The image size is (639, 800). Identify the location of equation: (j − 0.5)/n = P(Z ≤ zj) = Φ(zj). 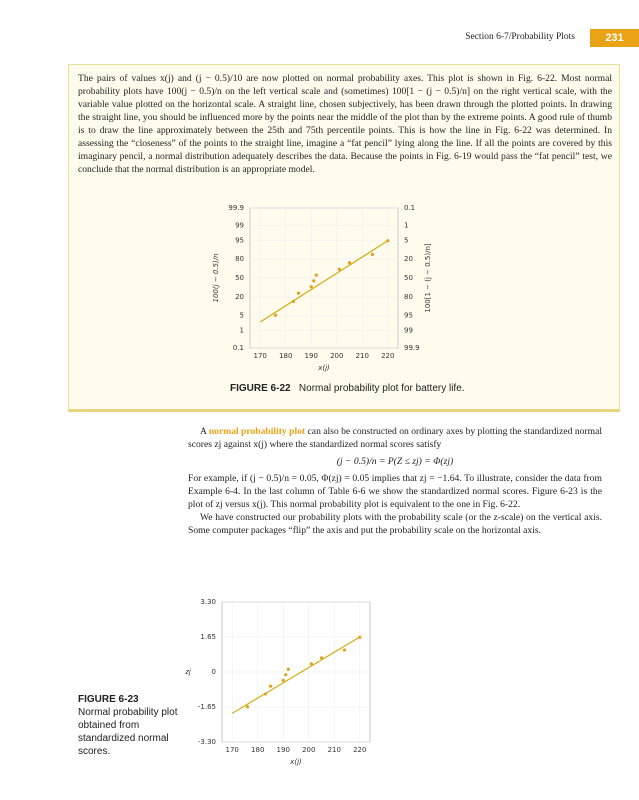
(395, 461).